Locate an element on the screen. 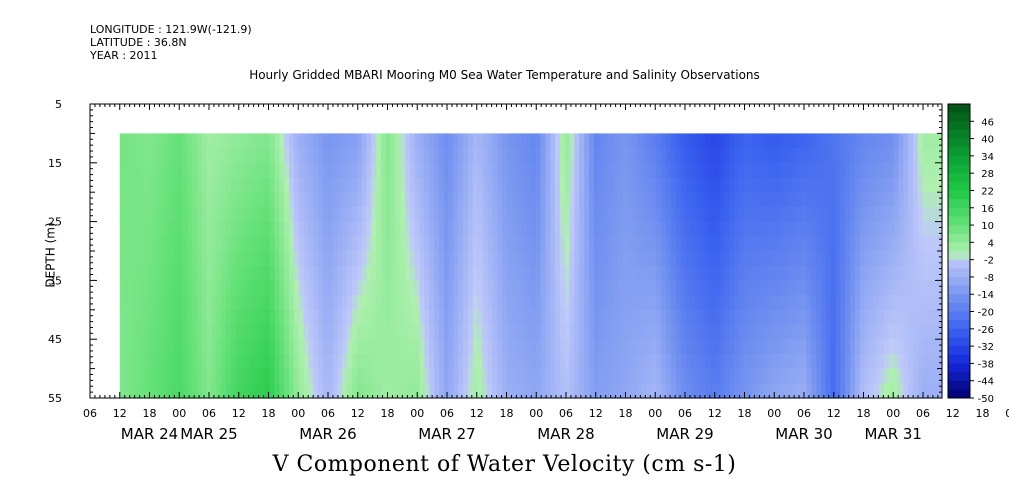 The height and width of the screenshot is (504, 1009). x-hour-label: 12 is located at coordinates (953, 413).